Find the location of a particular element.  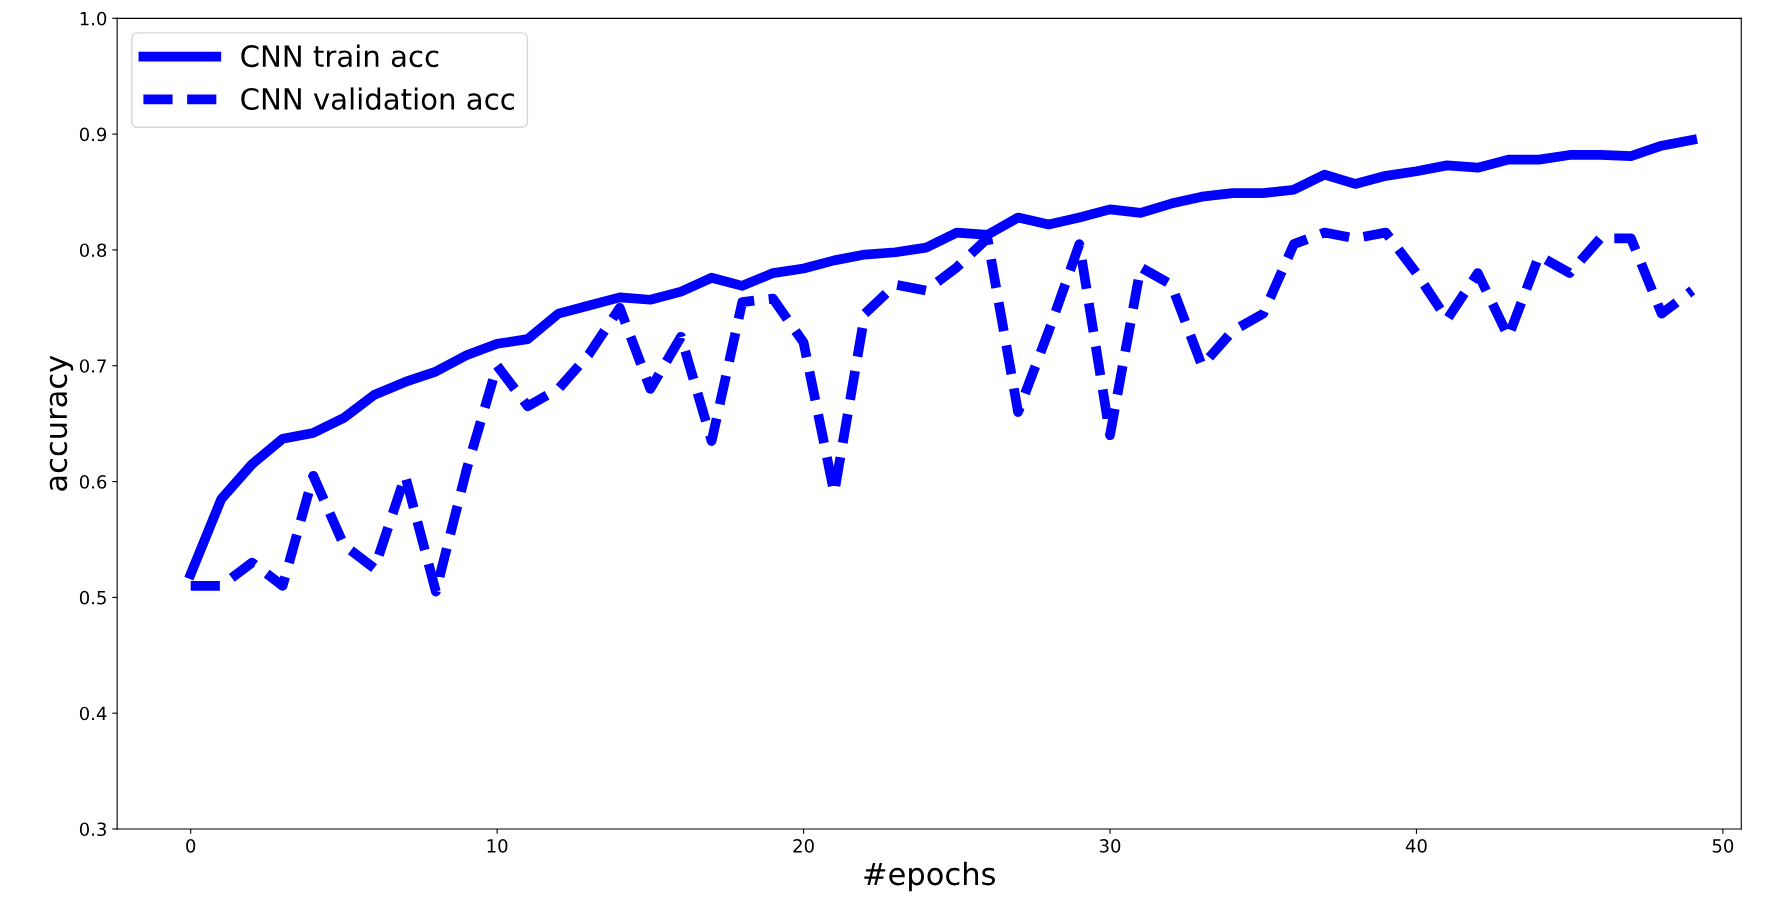

y-tick-label: 0.7 is located at coordinates (92, 366).